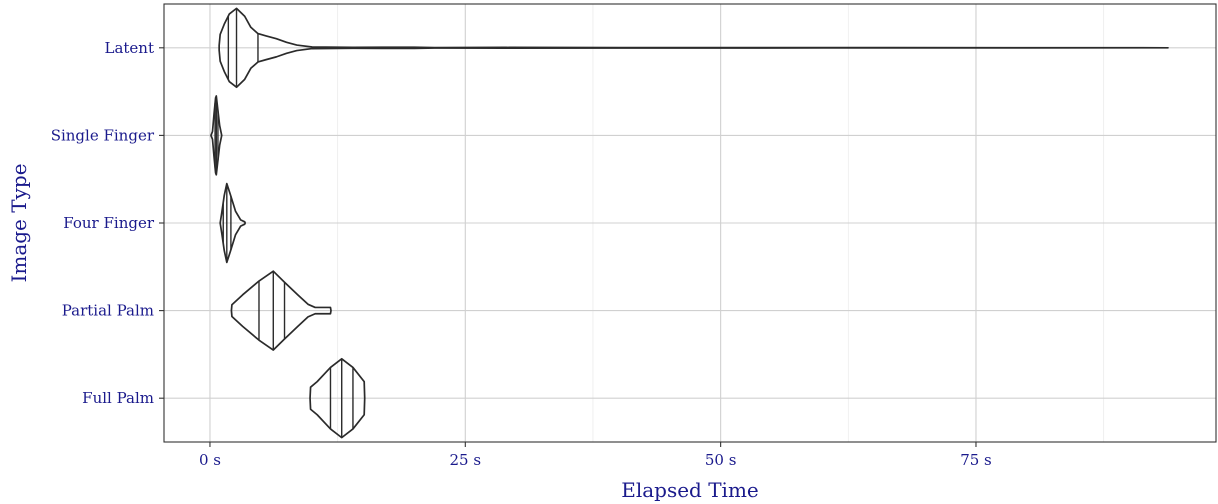 The height and width of the screenshot is (504, 1218). What do you see at coordinates (233, 223) in the screenshot?
I see `violin-four-finger` at bounding box center [233, 223].